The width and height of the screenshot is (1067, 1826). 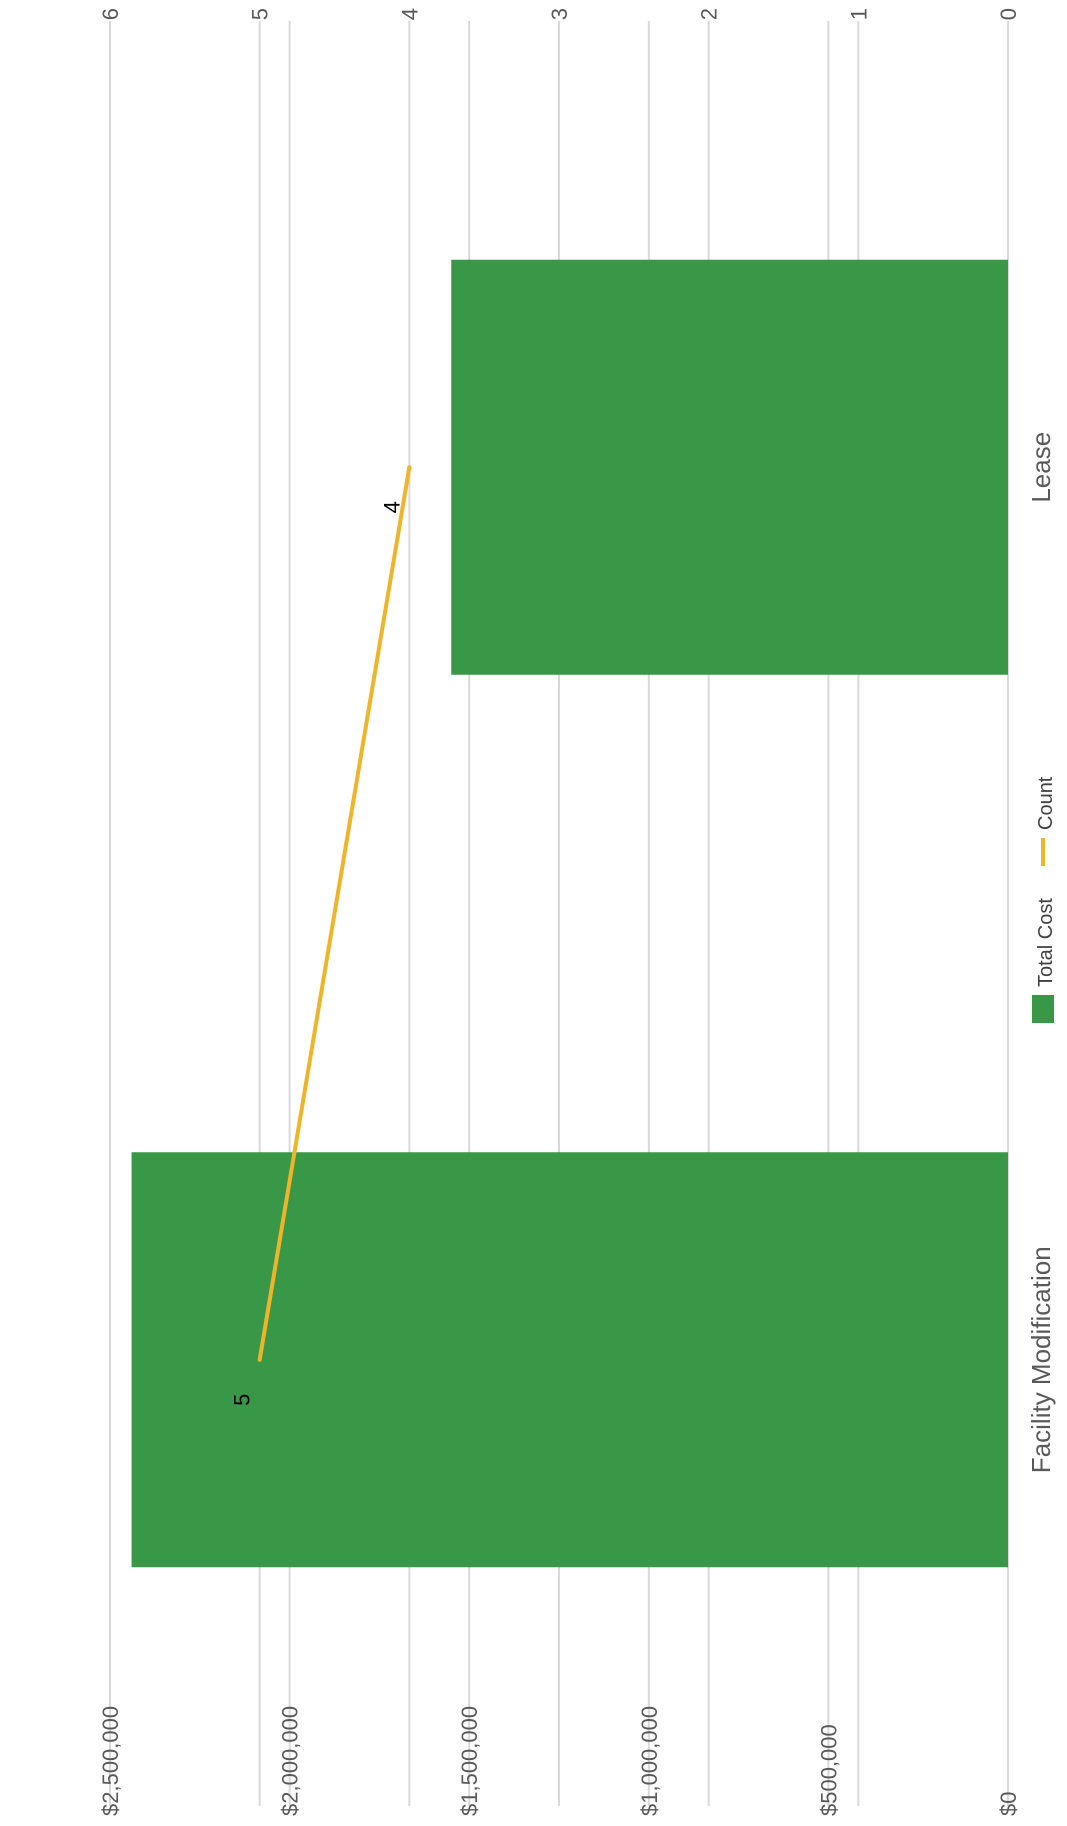 I want to click on legend: Total Cost Count, so click(x=1044, y=899).